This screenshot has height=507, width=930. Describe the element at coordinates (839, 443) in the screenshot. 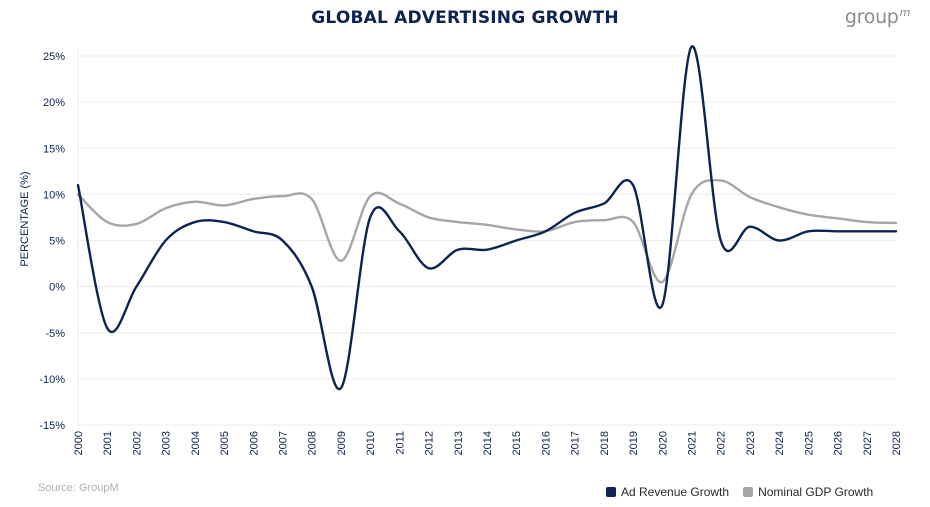

I see `x-tick-label: 2026` at that location.